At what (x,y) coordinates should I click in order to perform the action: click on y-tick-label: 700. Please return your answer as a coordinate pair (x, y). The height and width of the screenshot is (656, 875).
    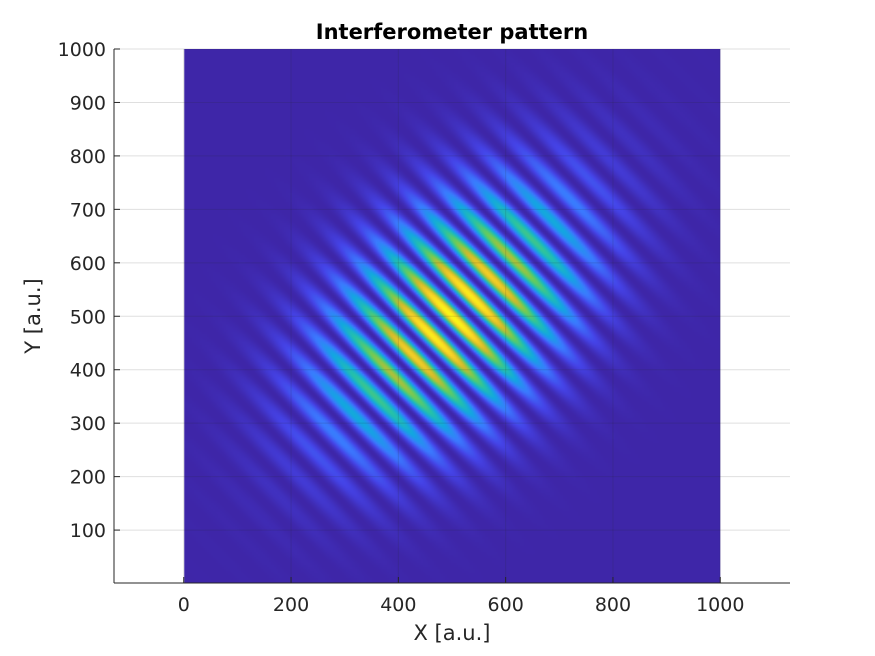
    Looking at the image, I should click on (88, 210).